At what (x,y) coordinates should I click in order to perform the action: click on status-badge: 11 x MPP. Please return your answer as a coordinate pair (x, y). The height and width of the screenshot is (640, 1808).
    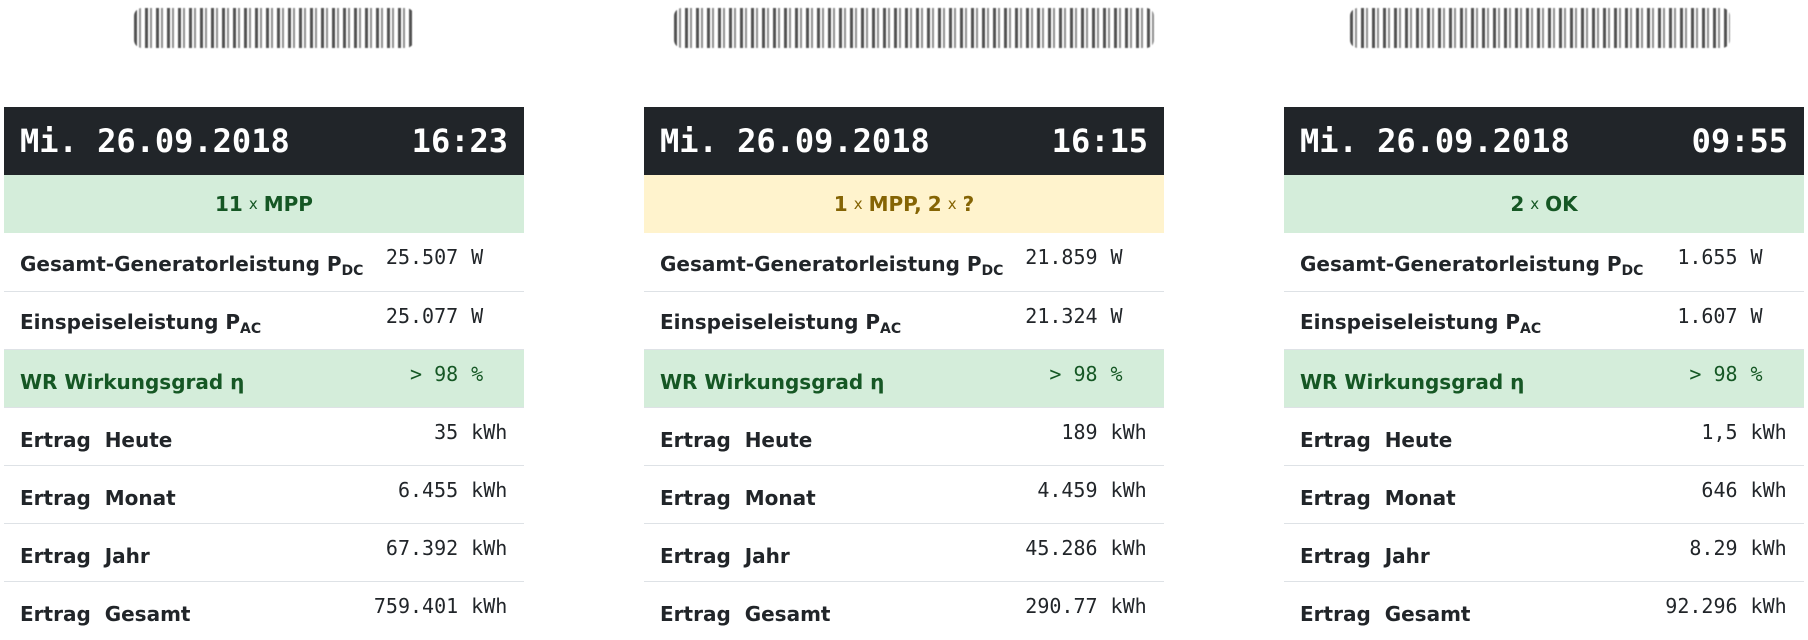
    Looking at the image, I should click on (264, 204).